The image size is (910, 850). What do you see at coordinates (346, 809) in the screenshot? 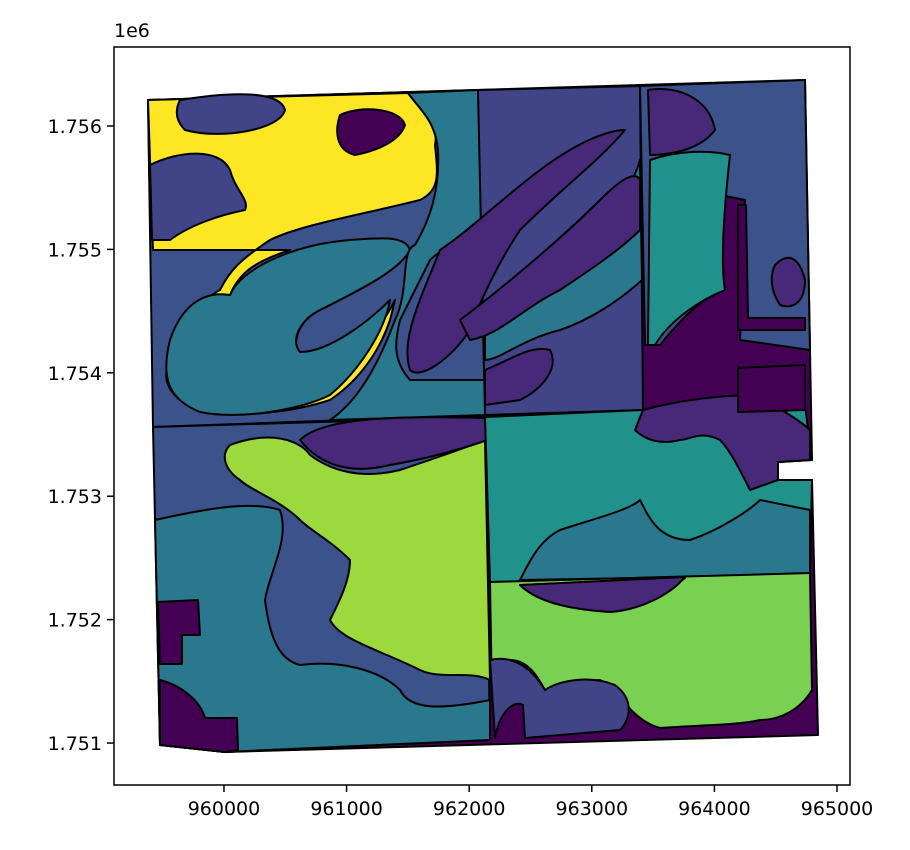
I see `x-tick-label: 961000` at bounding box center [346, 809].